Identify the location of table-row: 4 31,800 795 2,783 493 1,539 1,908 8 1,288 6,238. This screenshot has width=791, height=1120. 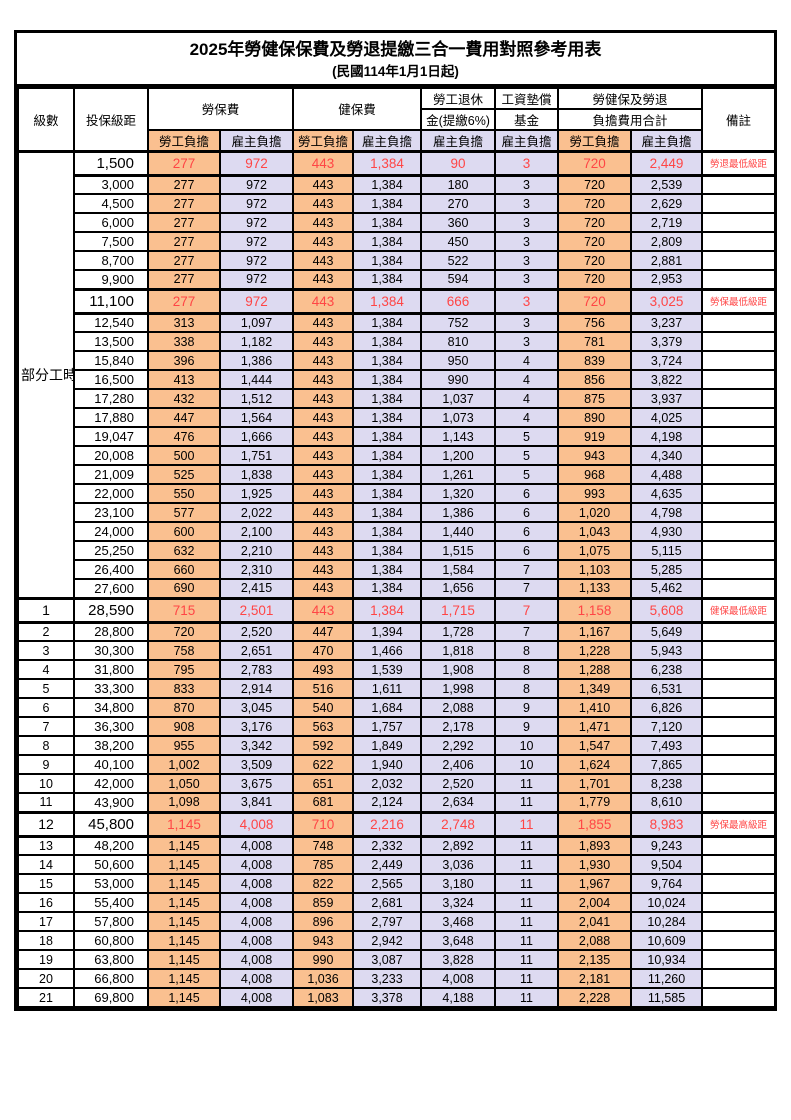
(397, 670).